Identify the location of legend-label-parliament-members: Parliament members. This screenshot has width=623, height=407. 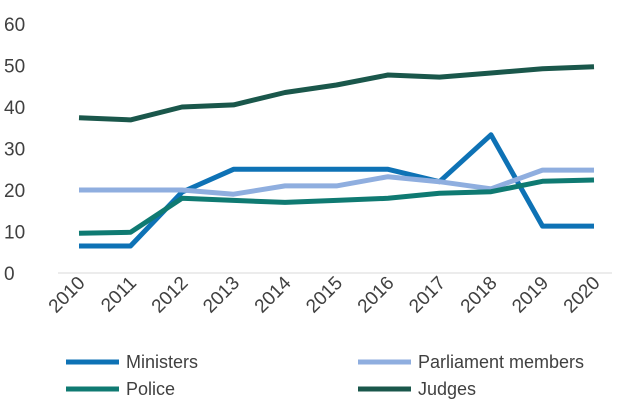
(501, 362).